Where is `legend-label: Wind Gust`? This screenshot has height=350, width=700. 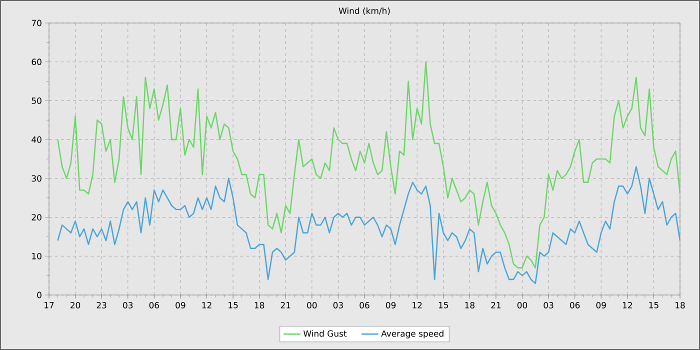 legend-label: Wind Gust is located at coordinates (325, 333).